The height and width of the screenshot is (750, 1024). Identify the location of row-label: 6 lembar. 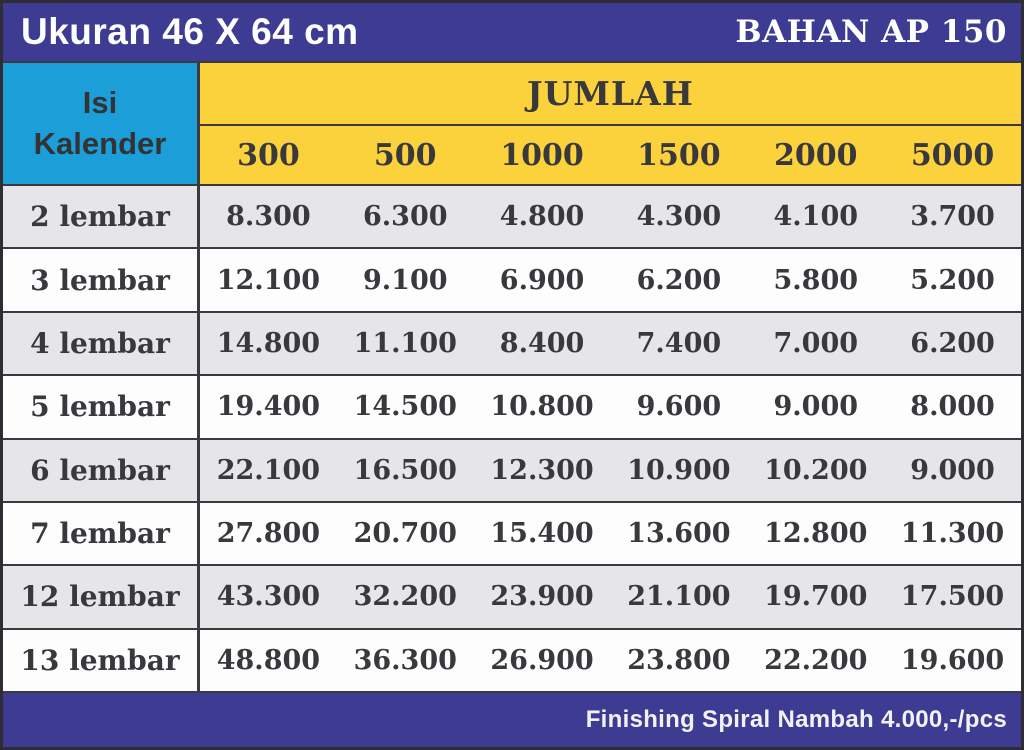
(101, 469).